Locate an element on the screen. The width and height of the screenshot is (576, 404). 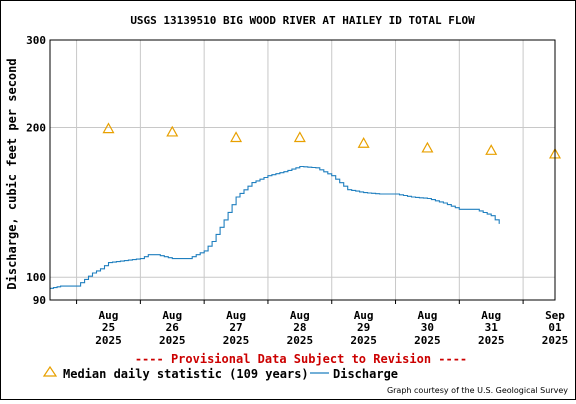
x-tick-day: 01 is located at coordinates (555, 327).